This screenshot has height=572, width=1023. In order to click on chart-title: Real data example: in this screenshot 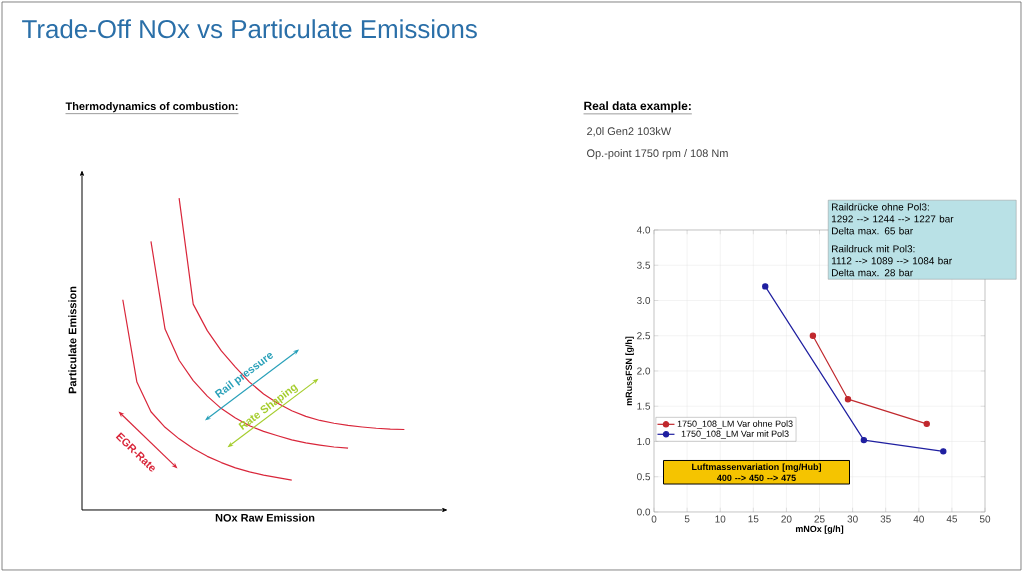, I will do `click(637, 107)`.